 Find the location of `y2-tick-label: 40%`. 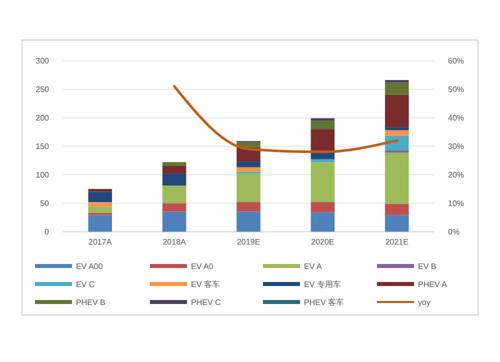

y2-tick-label: 40% is located at coordinates (456, 117).